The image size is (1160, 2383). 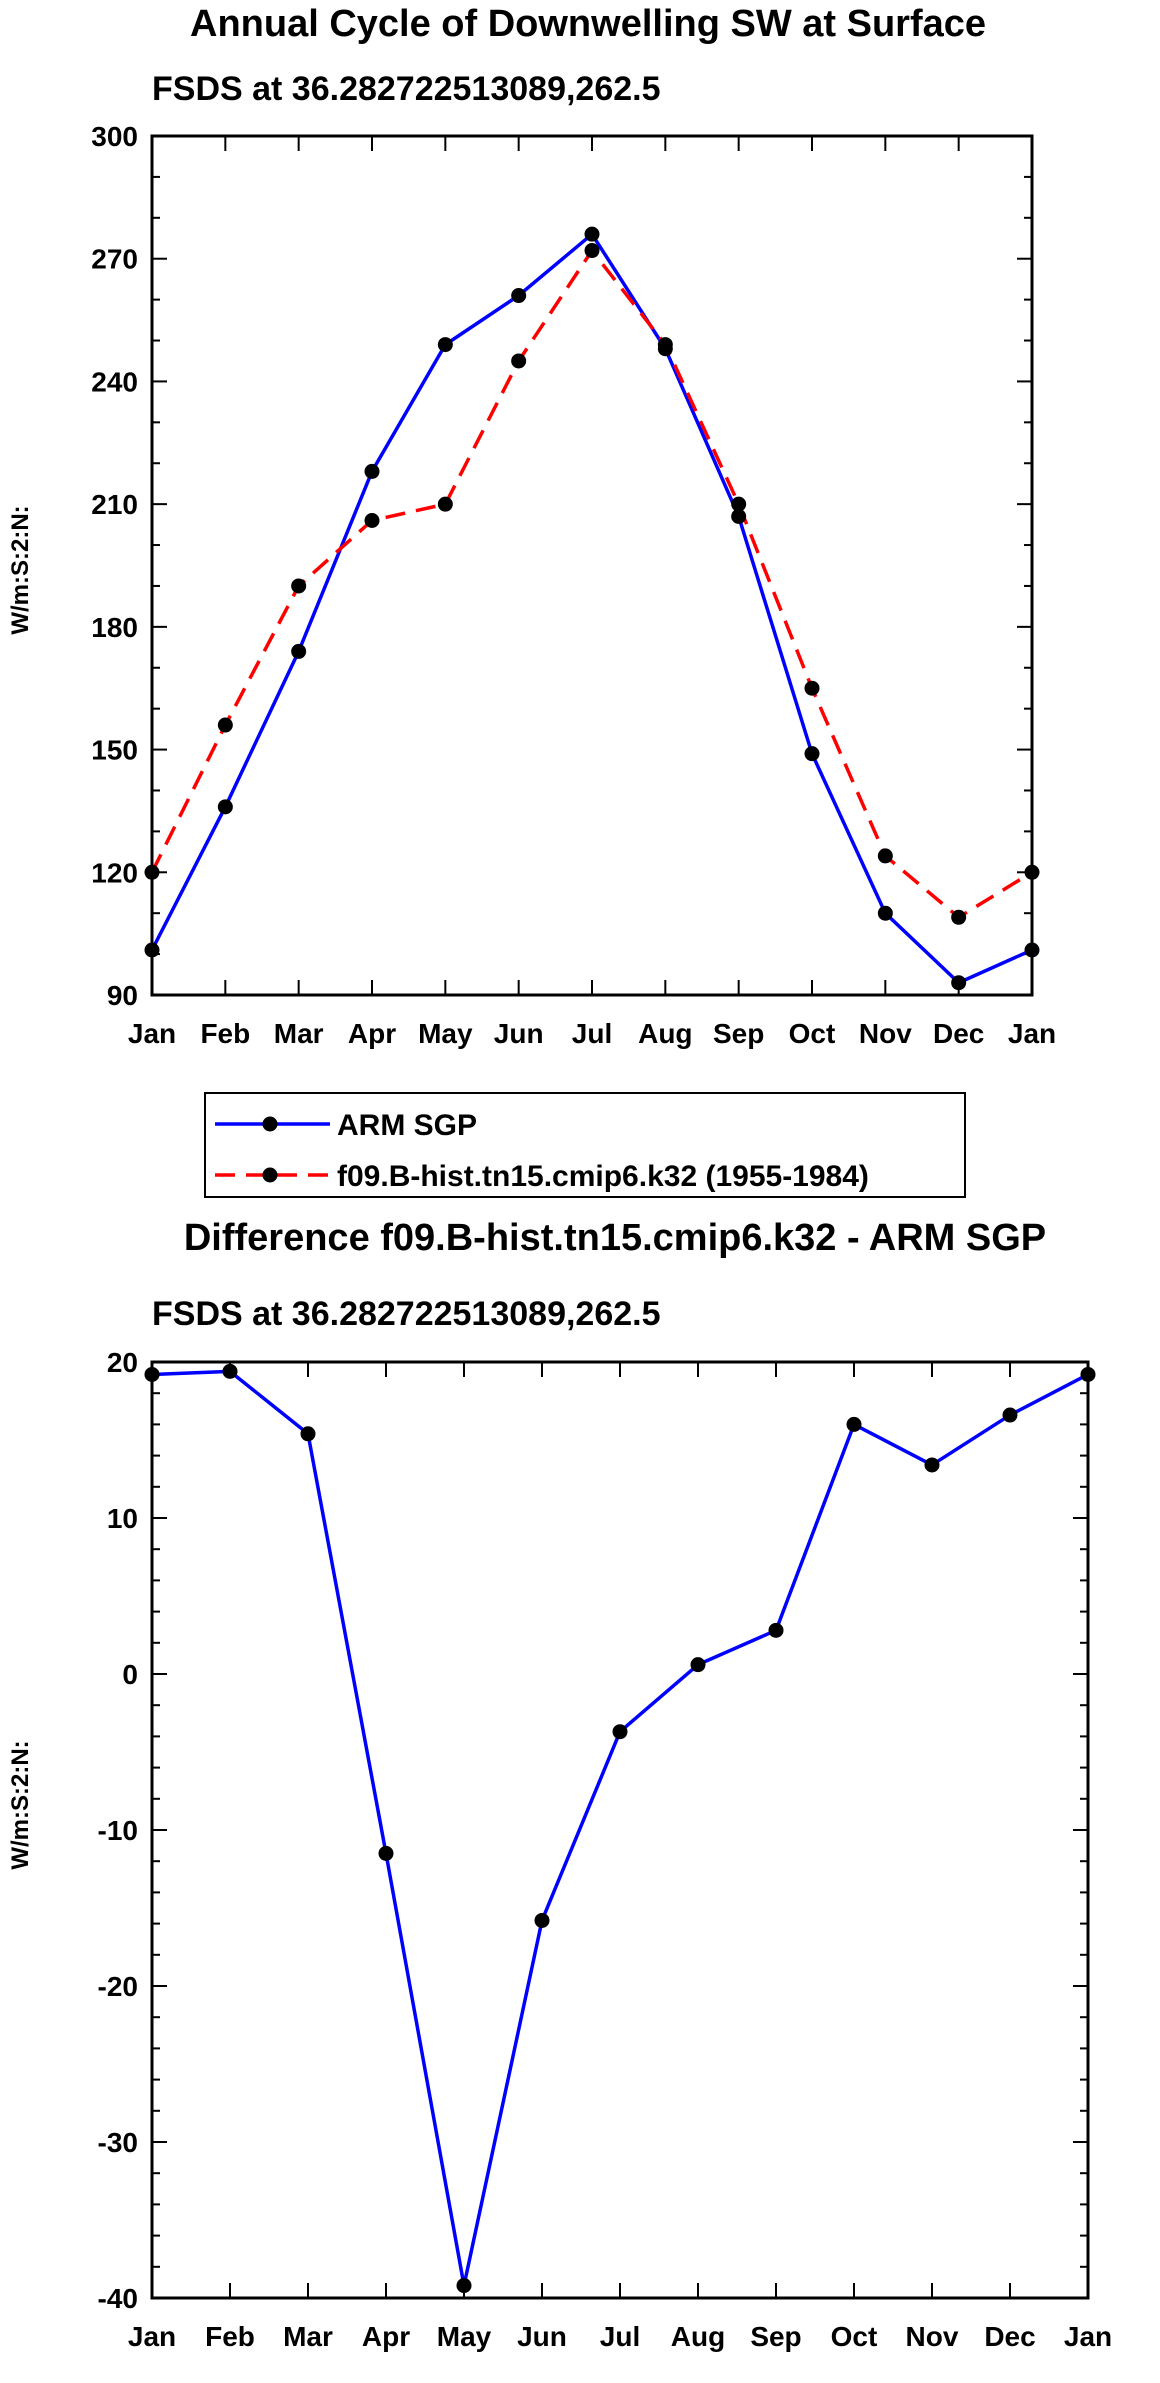 What do you see at coordinates (122, 1518) in the screenshot?
I see `chart2-ytick-label: 10` at bounding box center [122, 1518].